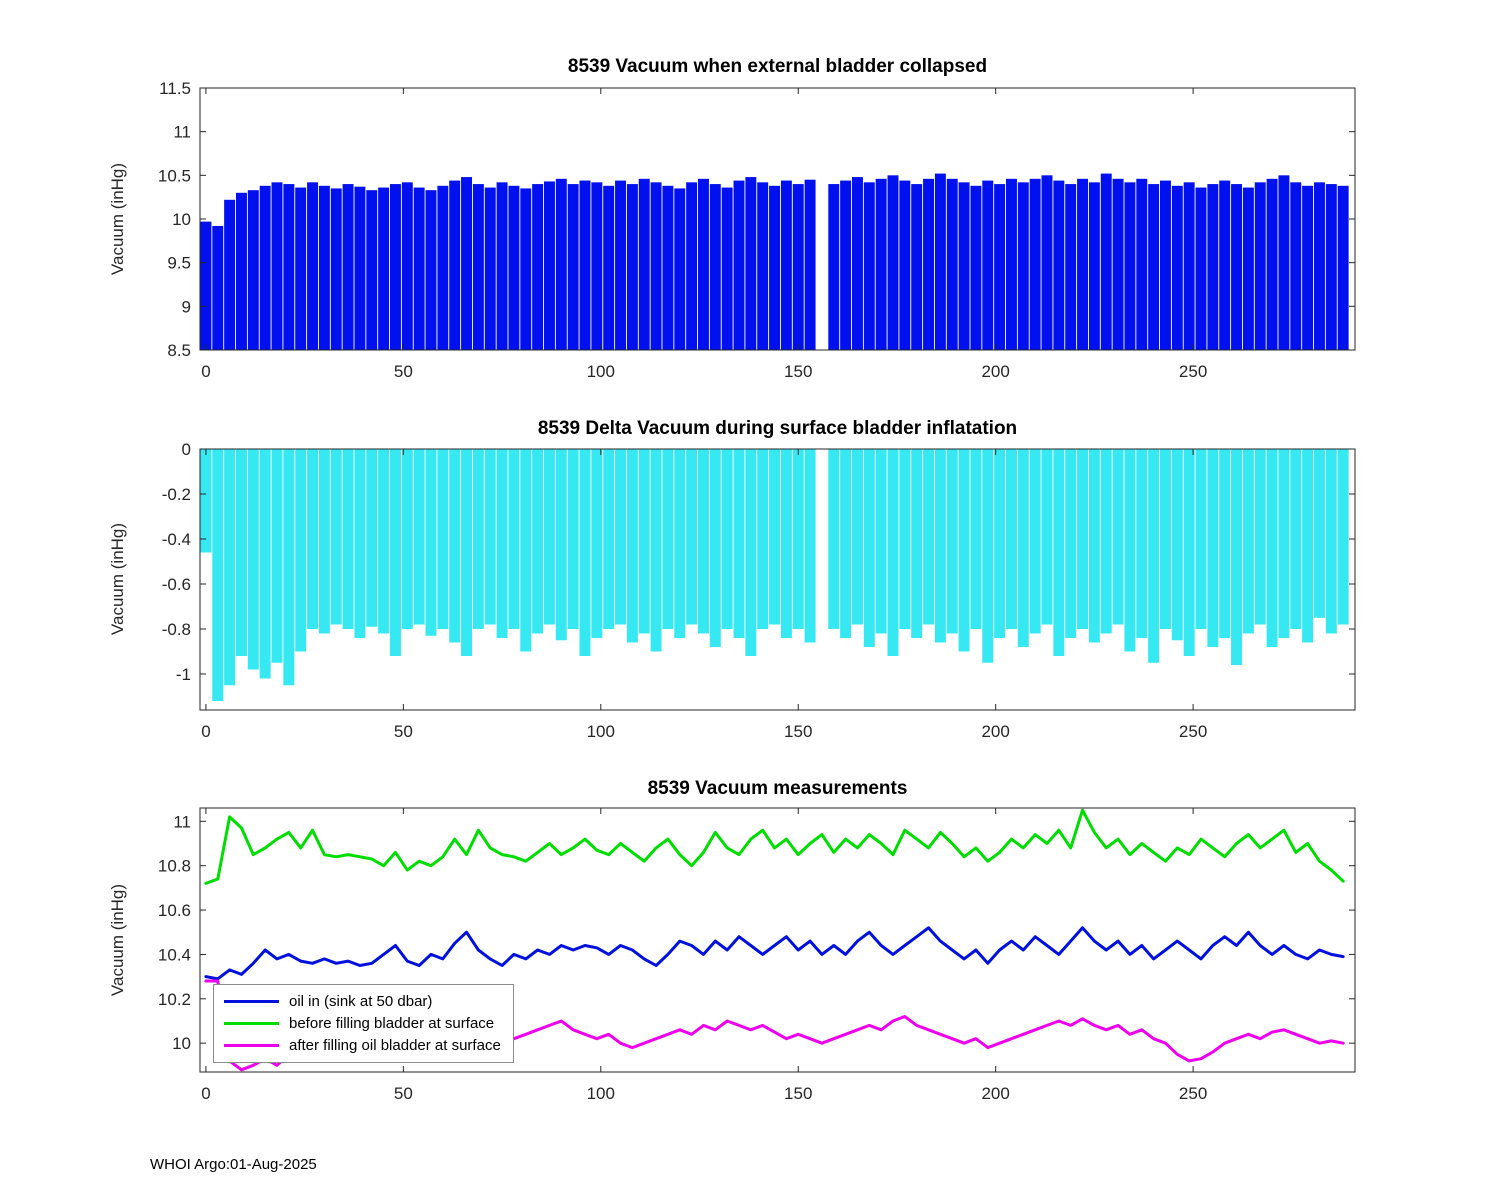  What do you see at coordinates (395, 1045) in the screenshot?
I see `legend-item-label: after filling oil bladder at surface` at bounding box center [395, 1045].